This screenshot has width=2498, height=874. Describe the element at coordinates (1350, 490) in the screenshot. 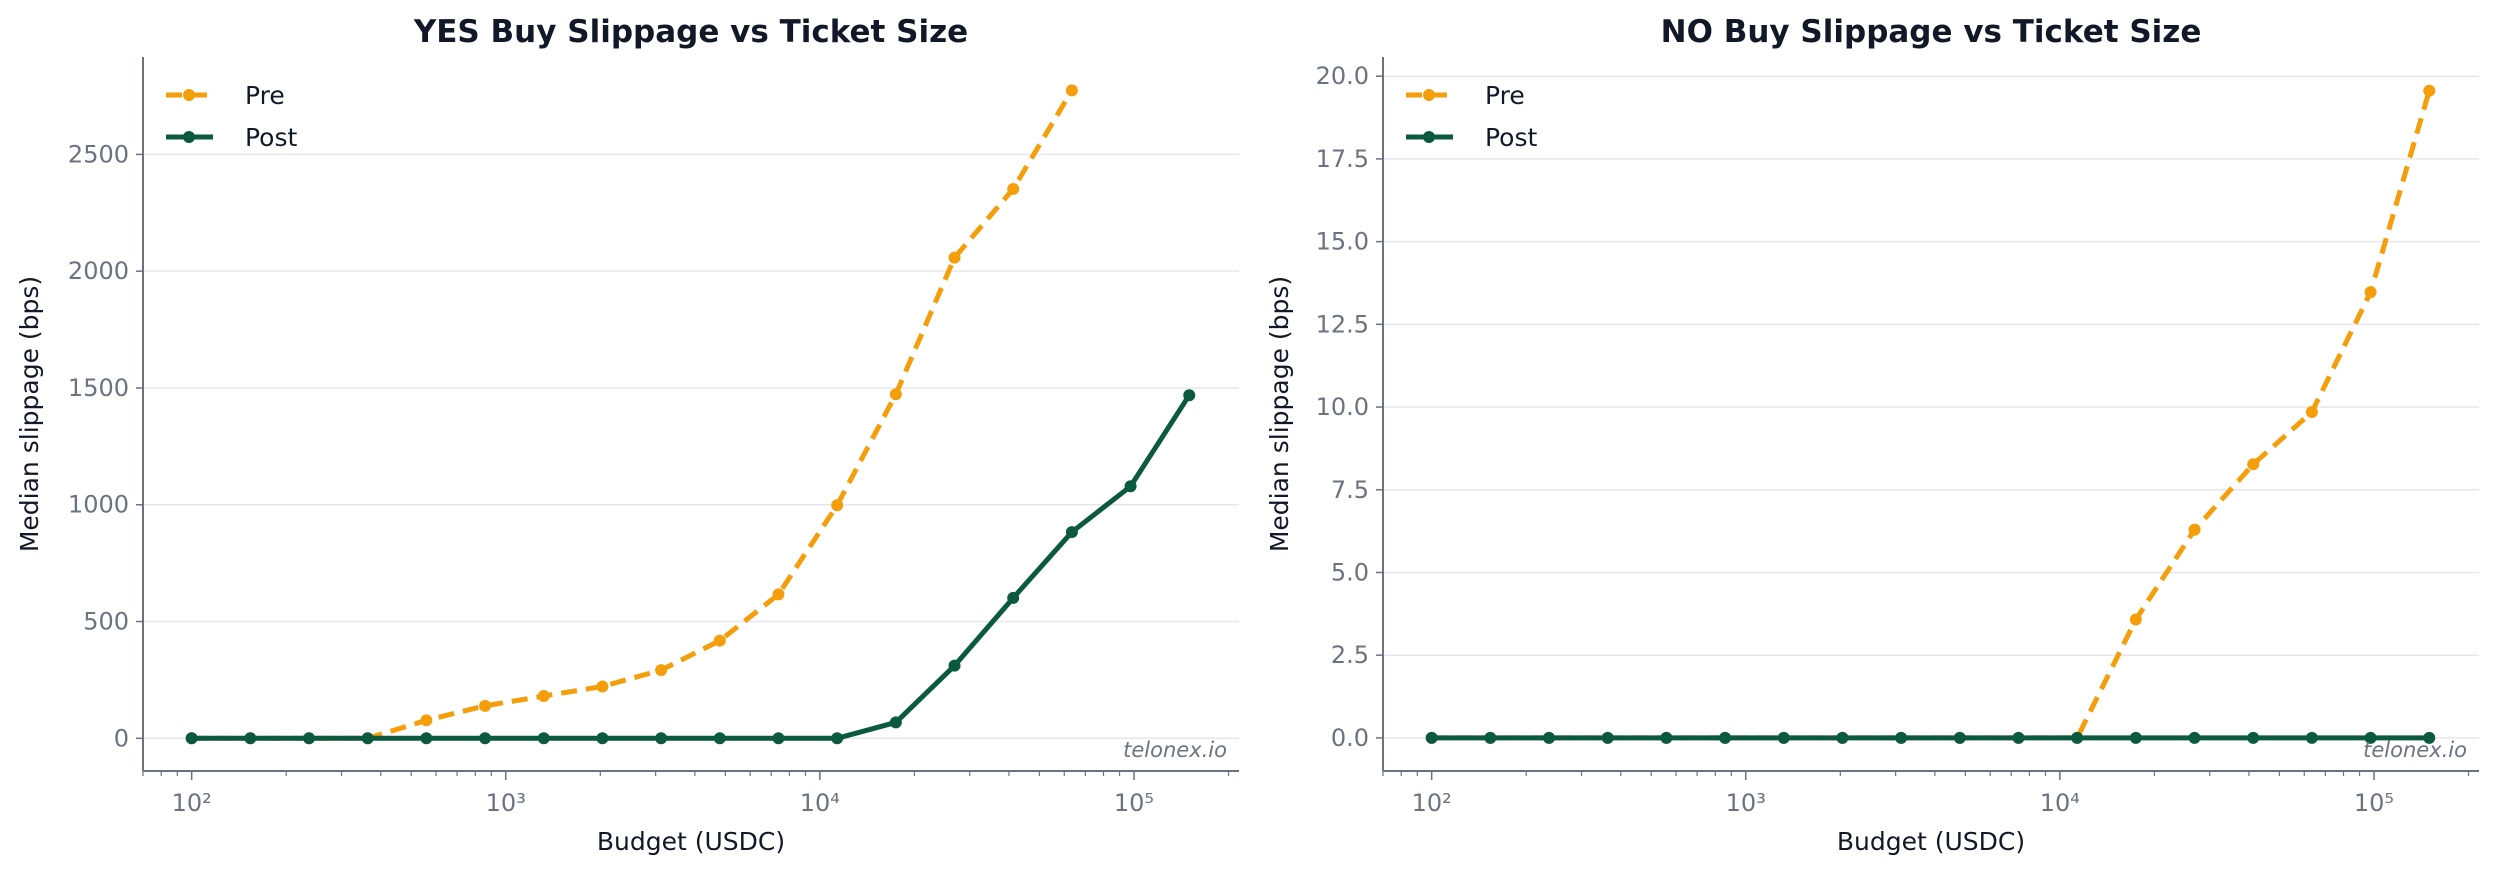

I see `y-tick-label: 7.5` at that location.